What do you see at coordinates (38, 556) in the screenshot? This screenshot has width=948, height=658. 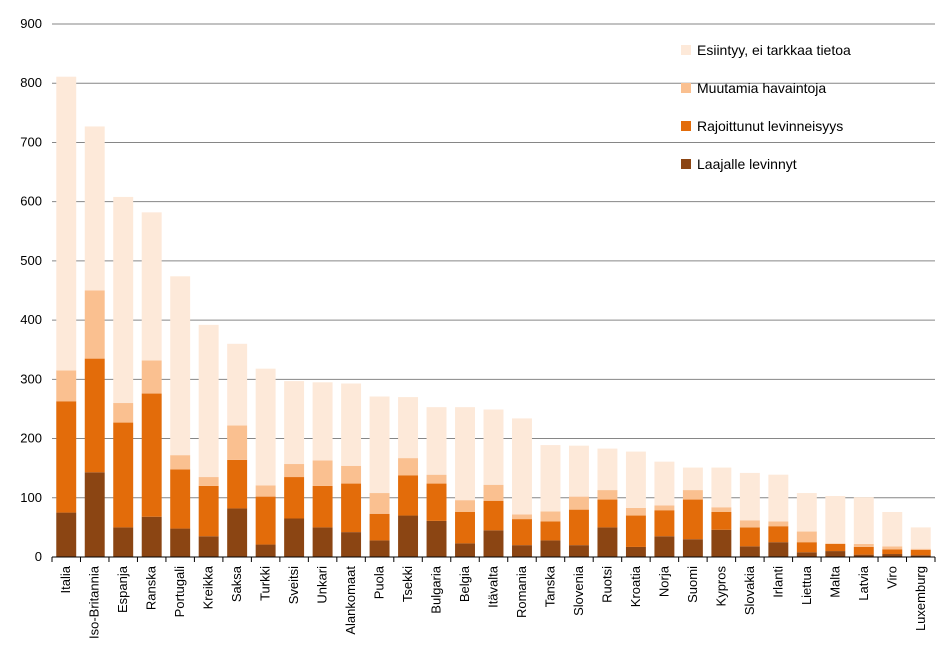 I see `y-tick-label: 0` at bounding box center [38, 556].